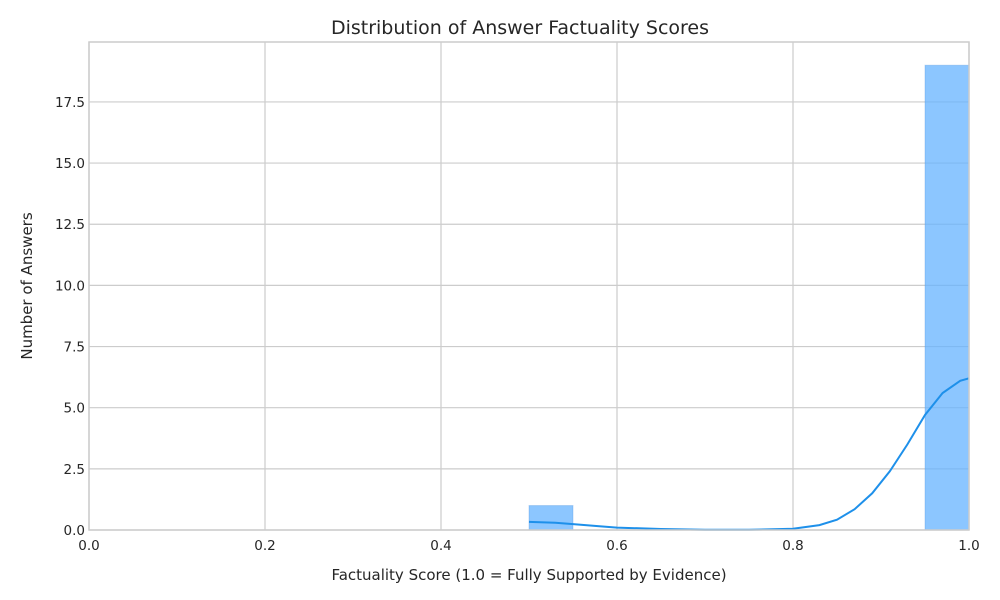 This screenshot has width=1000, height=600. Describe the element at coordinates (968, 546) in the screenshot. I see `x-tick-label: 1.0` at that location.